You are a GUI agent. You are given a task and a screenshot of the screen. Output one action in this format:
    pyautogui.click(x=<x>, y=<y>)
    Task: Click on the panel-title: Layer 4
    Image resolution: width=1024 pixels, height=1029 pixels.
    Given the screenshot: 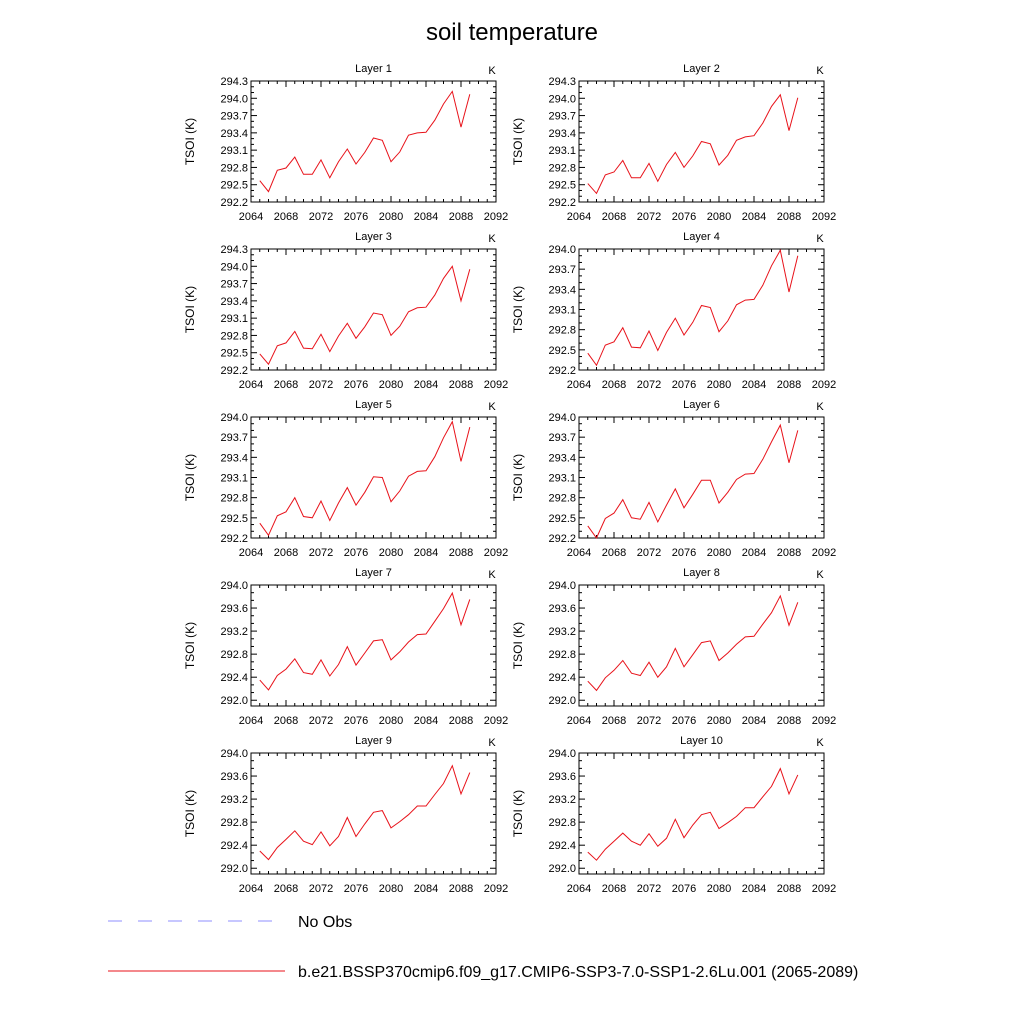 What is the action you would take?
    pyautogui.click(x=701, y=237)
    